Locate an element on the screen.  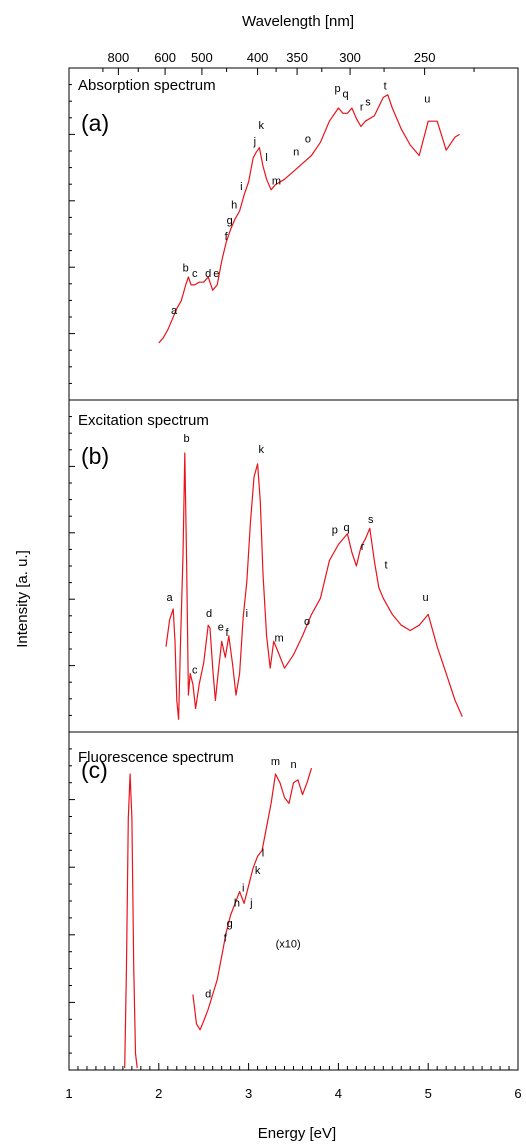
bottom-tick-label: 1 is located at coordinates (68, 1093).